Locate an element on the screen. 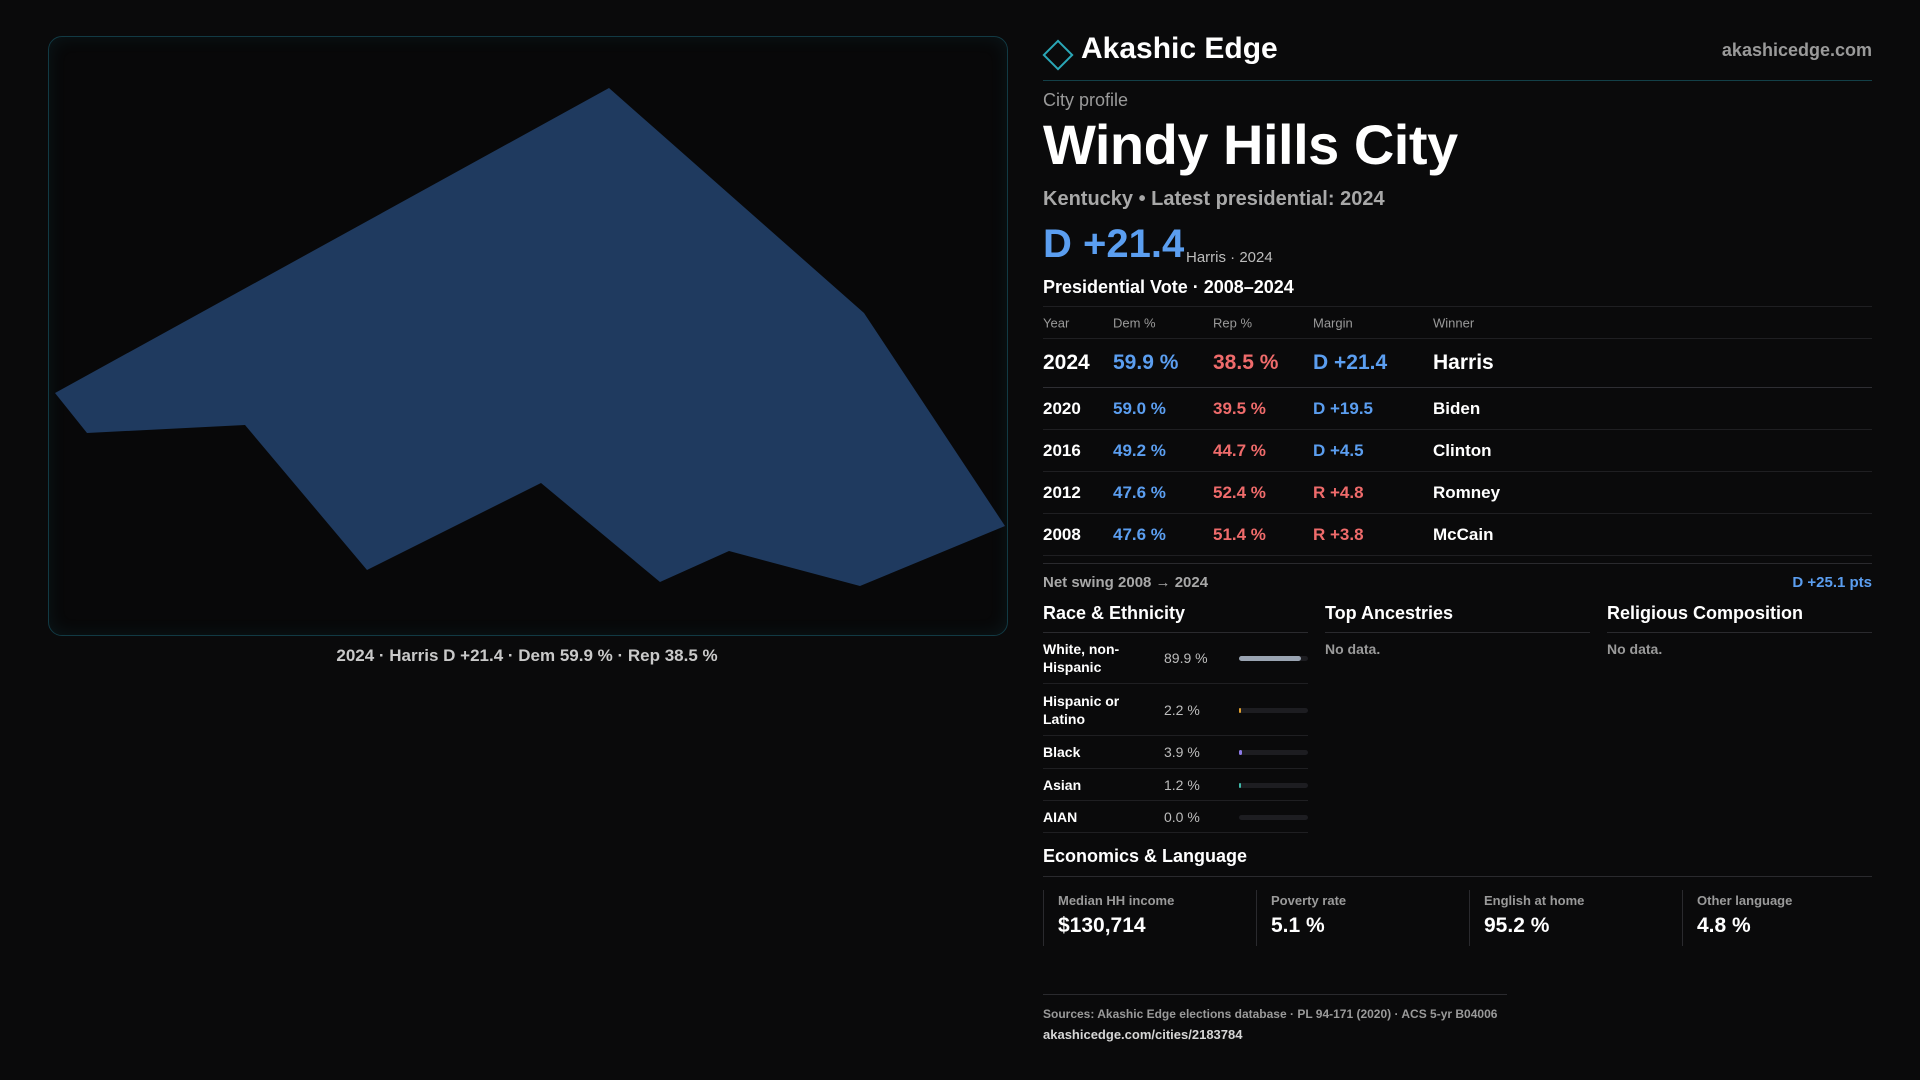  net-swing-value: D +25.1 pts is located at coordinates (1832, 582).